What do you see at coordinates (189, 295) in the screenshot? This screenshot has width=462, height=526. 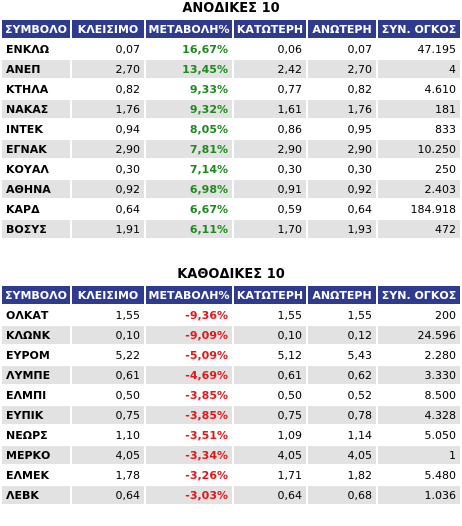 I see `header-change: ΜΕΤΑΒΟΛΗ%` at bounding box center [189, 295].